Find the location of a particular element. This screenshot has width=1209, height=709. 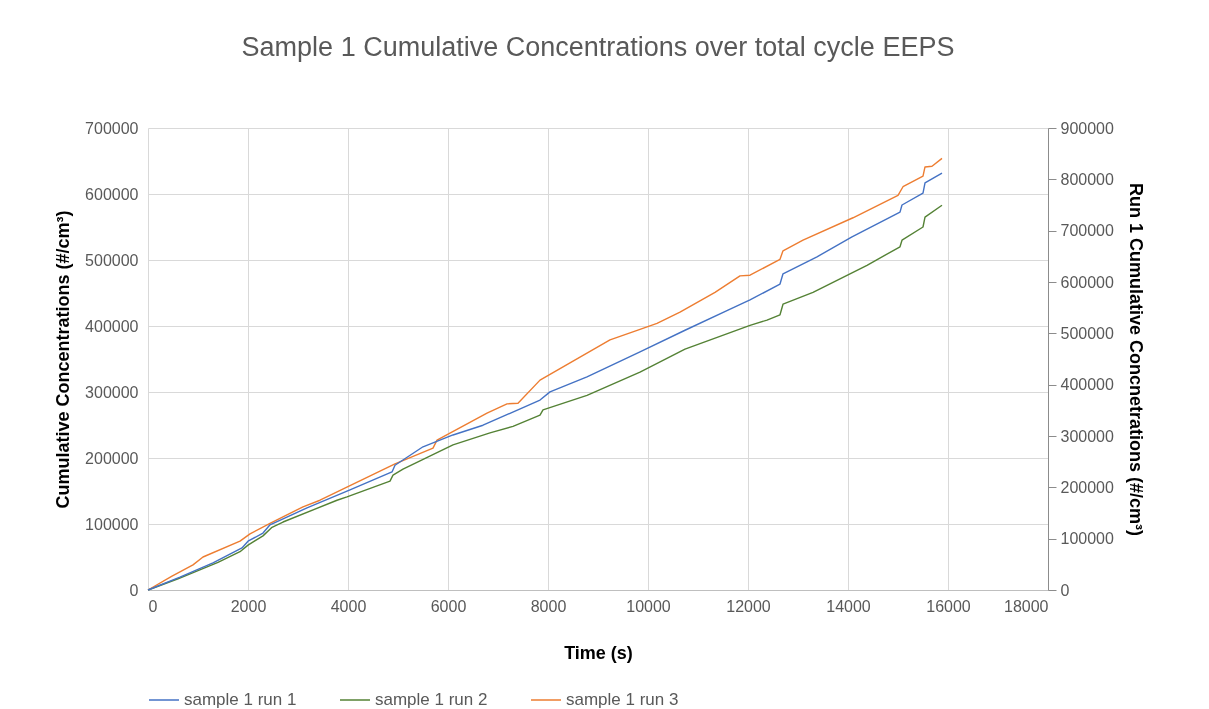

y-tick-label: 0 is located at coordinates (134, 590).